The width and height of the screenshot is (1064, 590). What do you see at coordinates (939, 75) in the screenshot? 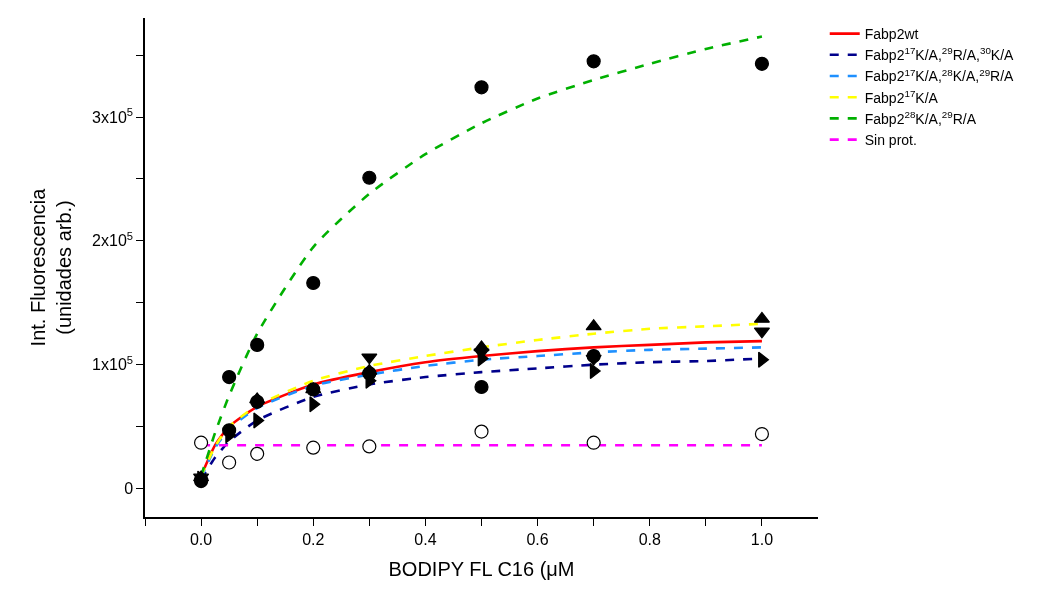
I see `legend-label: Fabp2$^{17}$K/A,$^{28}$K/A,$^{29}$R/A` at bounding box center [939, 75].